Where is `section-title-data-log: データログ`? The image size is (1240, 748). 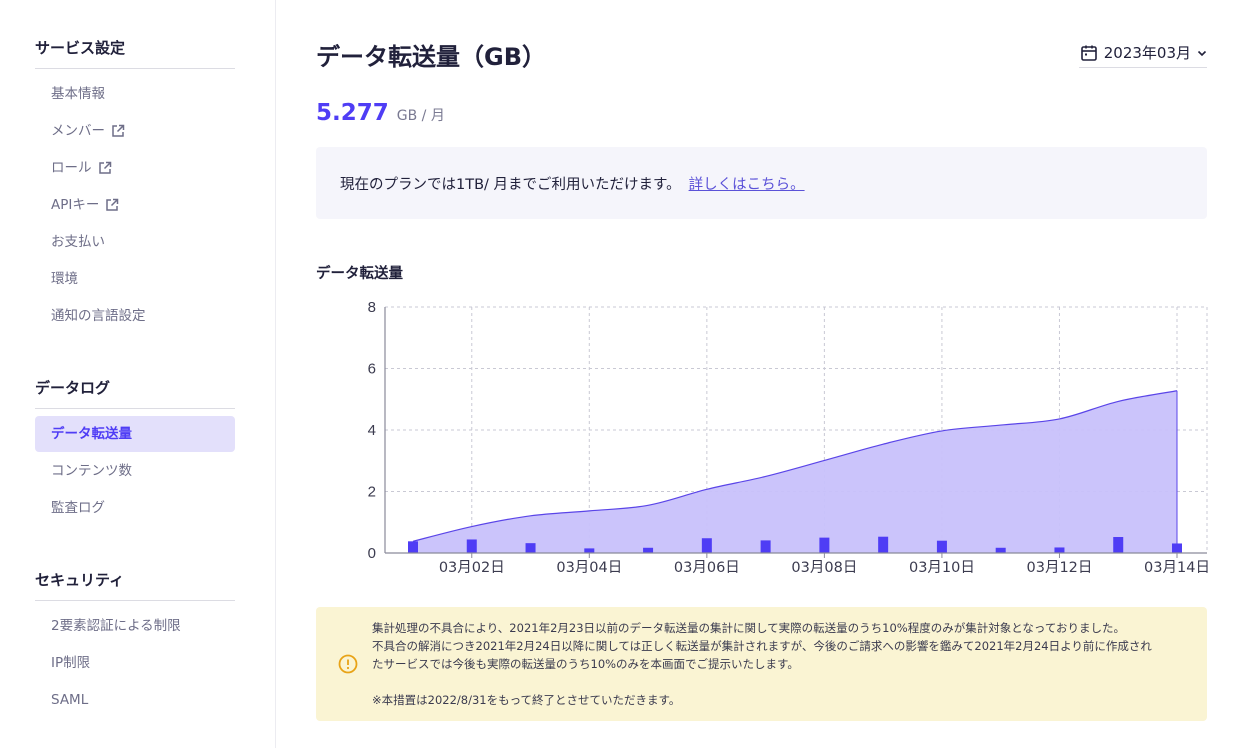
section-title-data-log: データログ is located at coordinates (135, 393).